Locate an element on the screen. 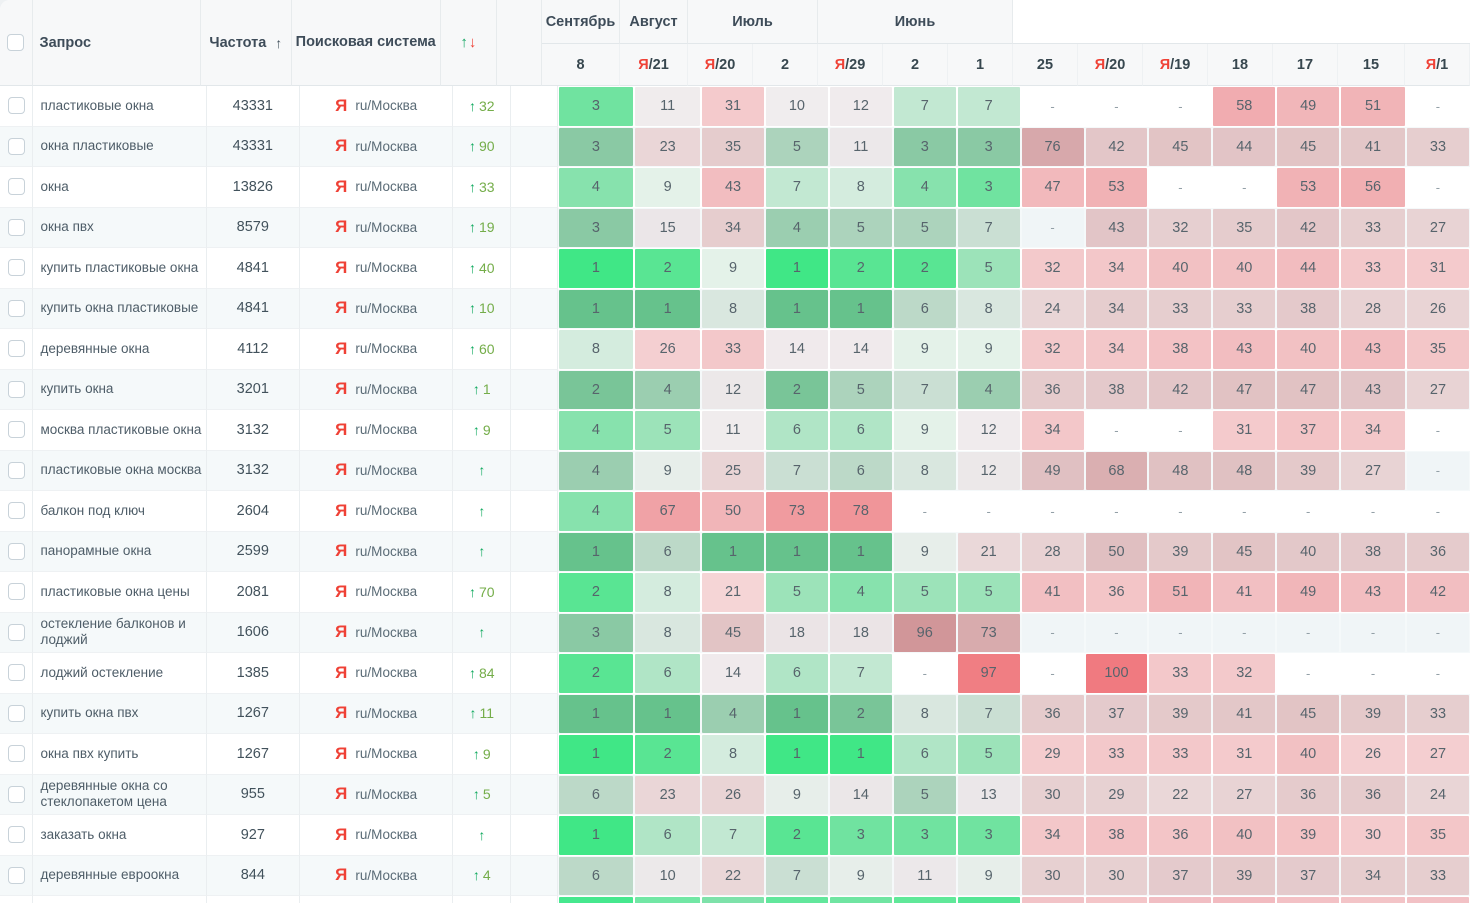 The width and height of the screenshot is (1470, 903). checkbox-cell is located at coordinates (17, 349).